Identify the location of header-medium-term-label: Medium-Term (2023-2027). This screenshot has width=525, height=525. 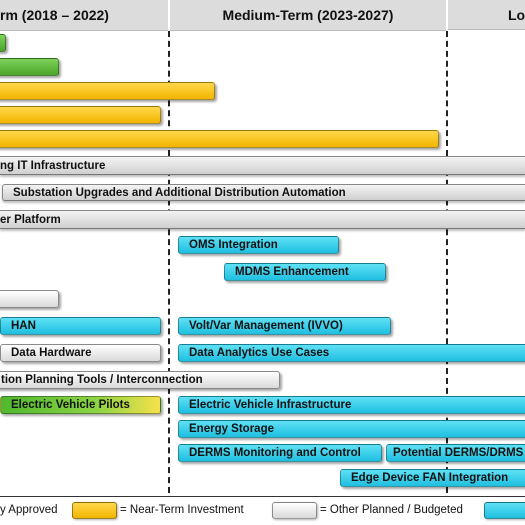
(308, 15).